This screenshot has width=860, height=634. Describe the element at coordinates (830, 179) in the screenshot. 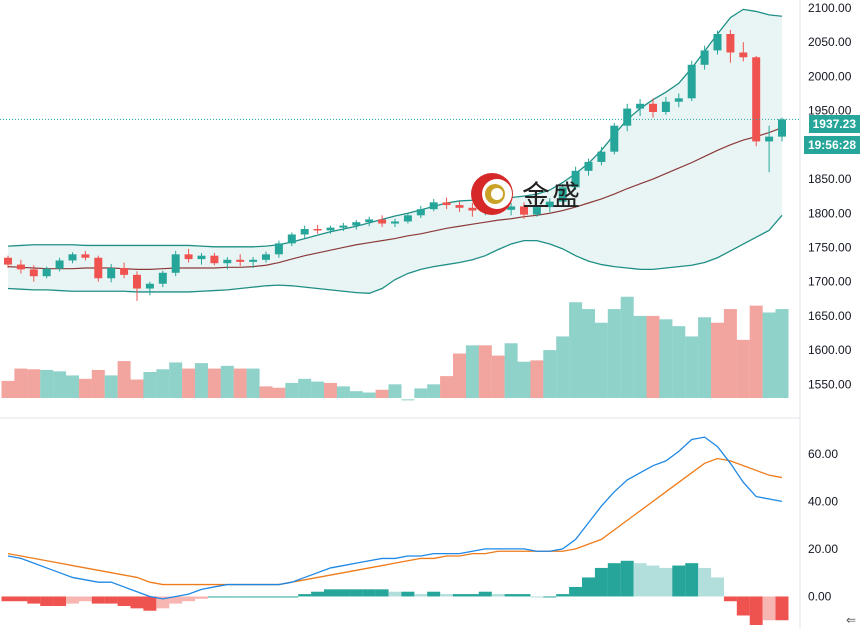

I see `price-axis-tick-label: 1850.00` at that location.